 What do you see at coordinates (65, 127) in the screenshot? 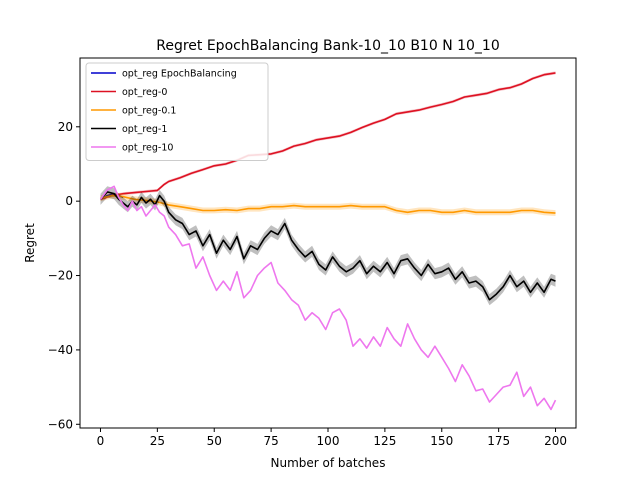
I see `y-tick-label: 20` at bounding box center [65, 127].